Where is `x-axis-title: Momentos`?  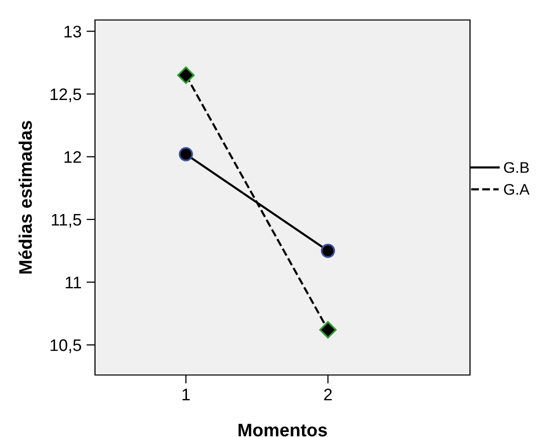 x-axis-title: Momentos is located at coordinates (282, 430).